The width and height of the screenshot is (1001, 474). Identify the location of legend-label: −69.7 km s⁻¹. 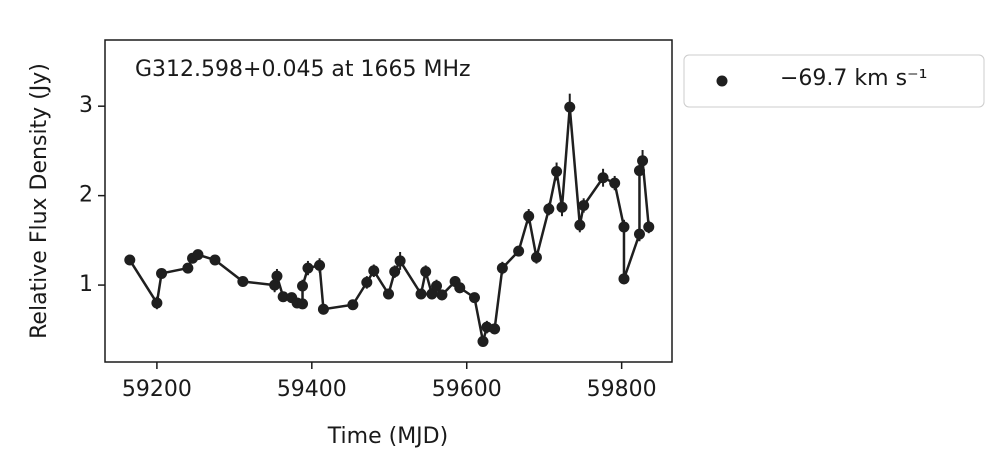
(853, 78).